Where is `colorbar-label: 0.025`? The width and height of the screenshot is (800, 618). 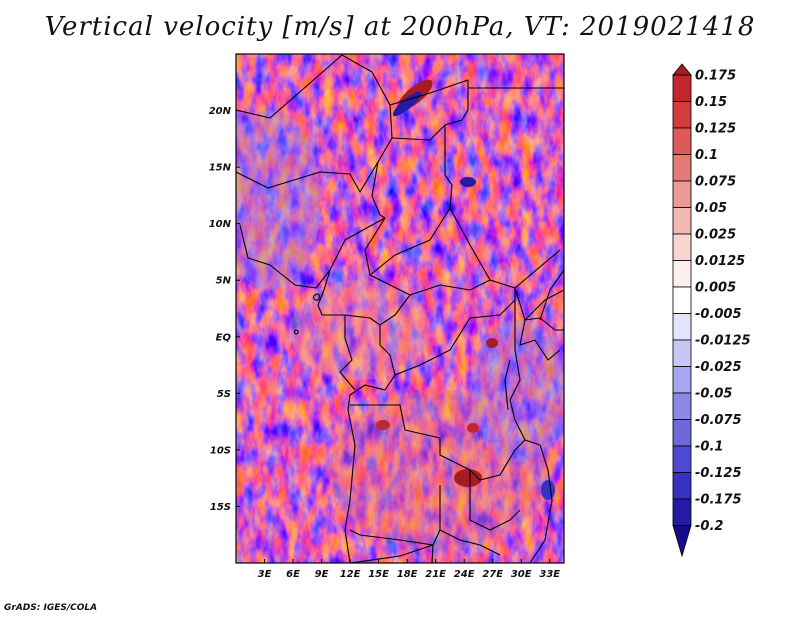 colorbar-label: 0.025 is located at coordinates (715, 235).